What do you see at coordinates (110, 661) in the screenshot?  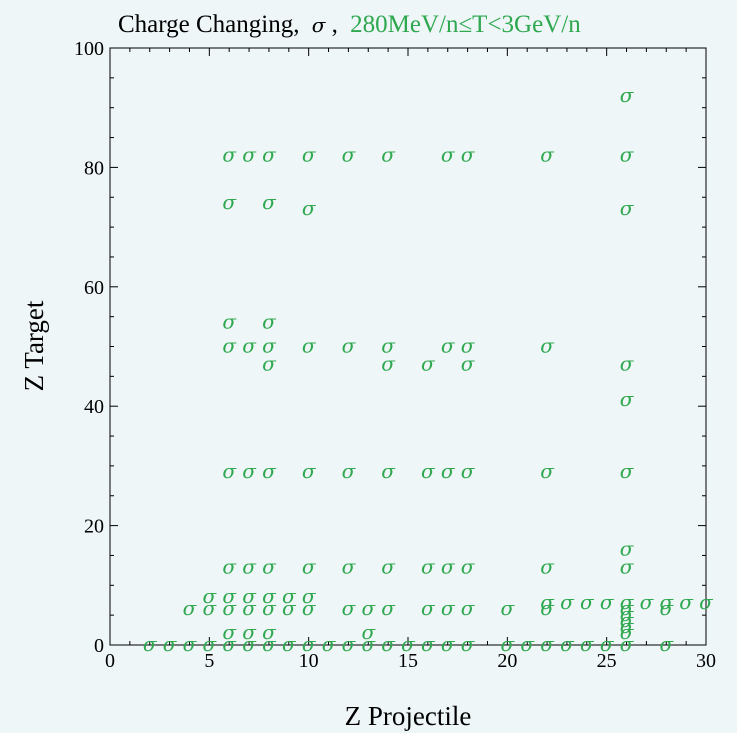 I see `x-tick-label: 0` at bounding box center [110, 661].